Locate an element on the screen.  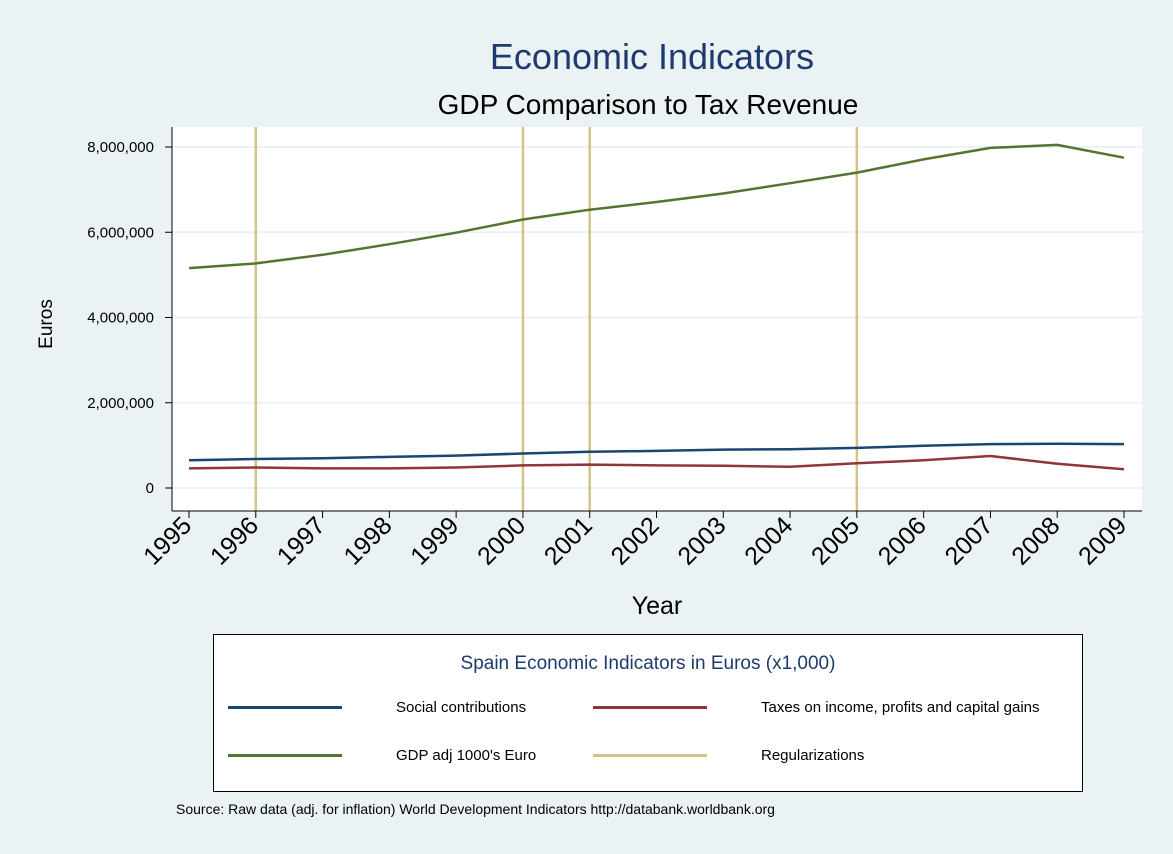
legend-label: Social contributions is located at coordinates (461, 707).